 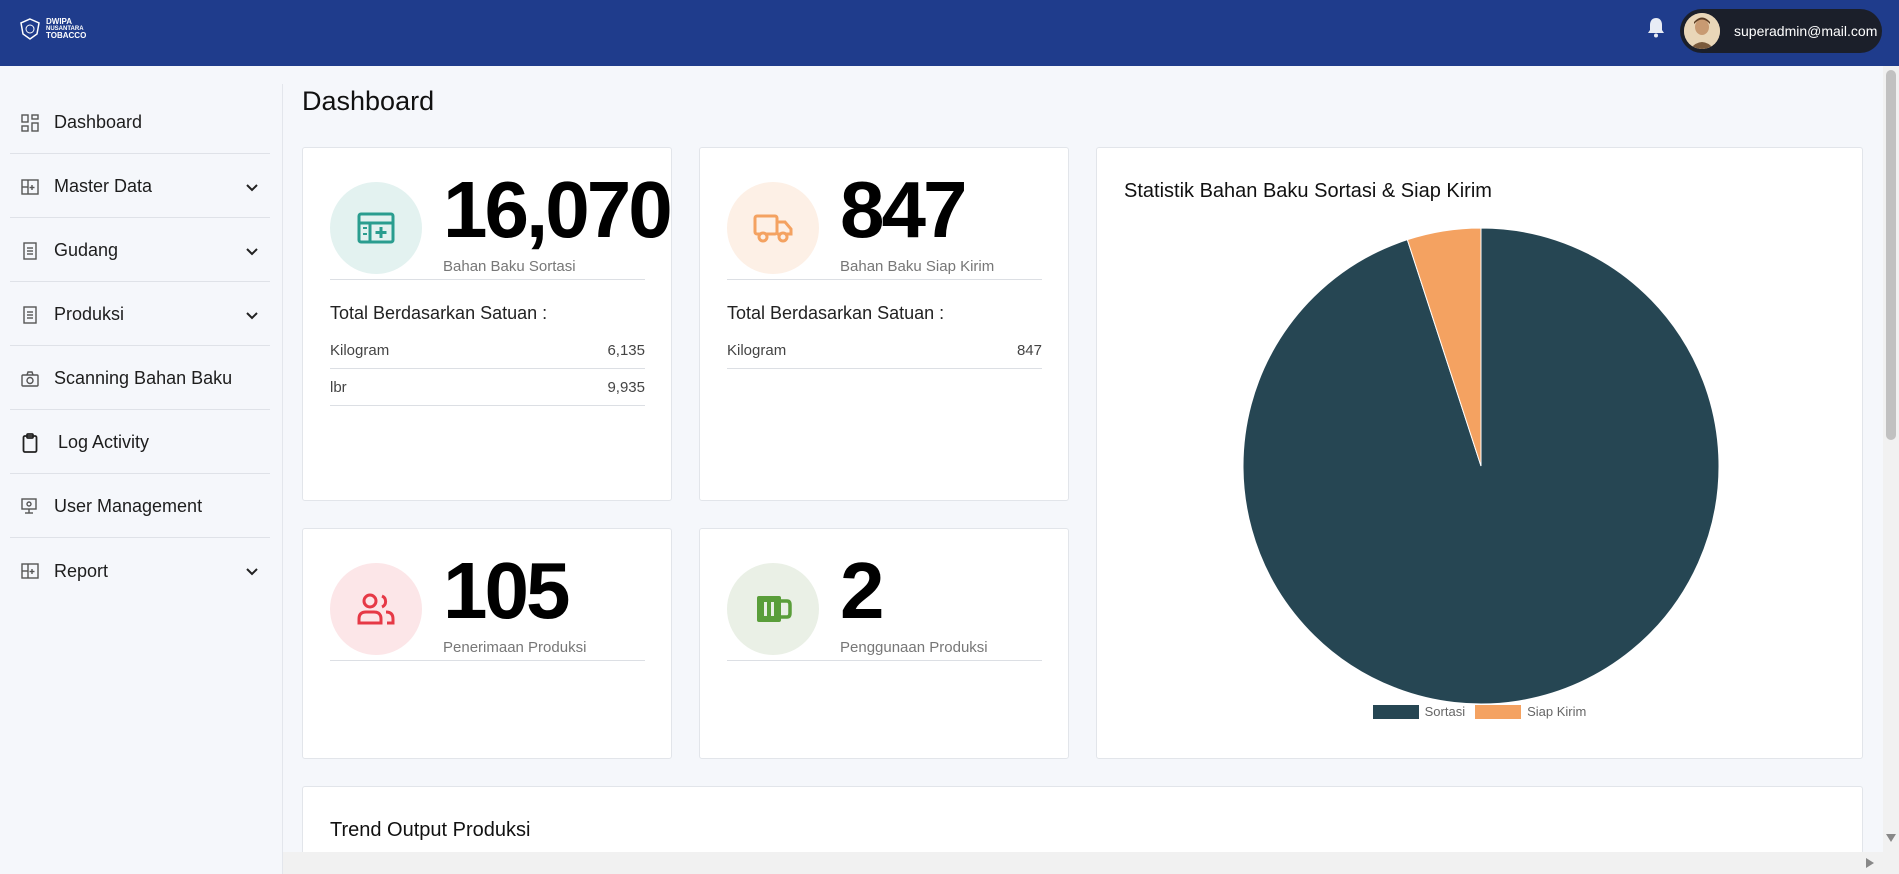 What do you see at coordinates (1029, 350) in the screenshot?
I see `unit-value: 847` at bounding box center [1029, 350].